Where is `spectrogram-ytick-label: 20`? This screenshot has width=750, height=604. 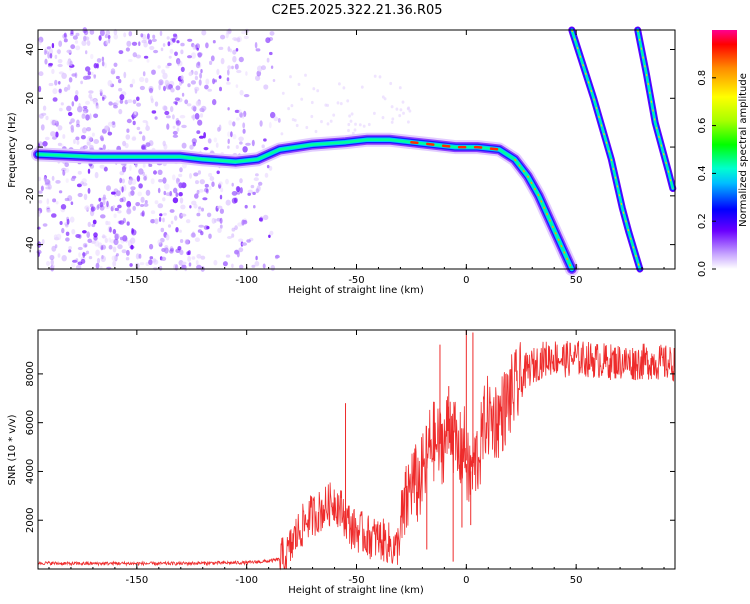
spectrogram-ytick-label: 20 is located at coordinates (30, 98).